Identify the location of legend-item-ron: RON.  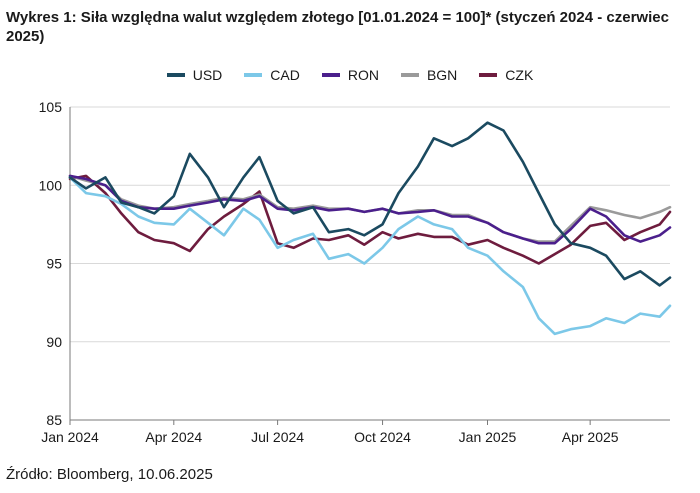
(350, 75).